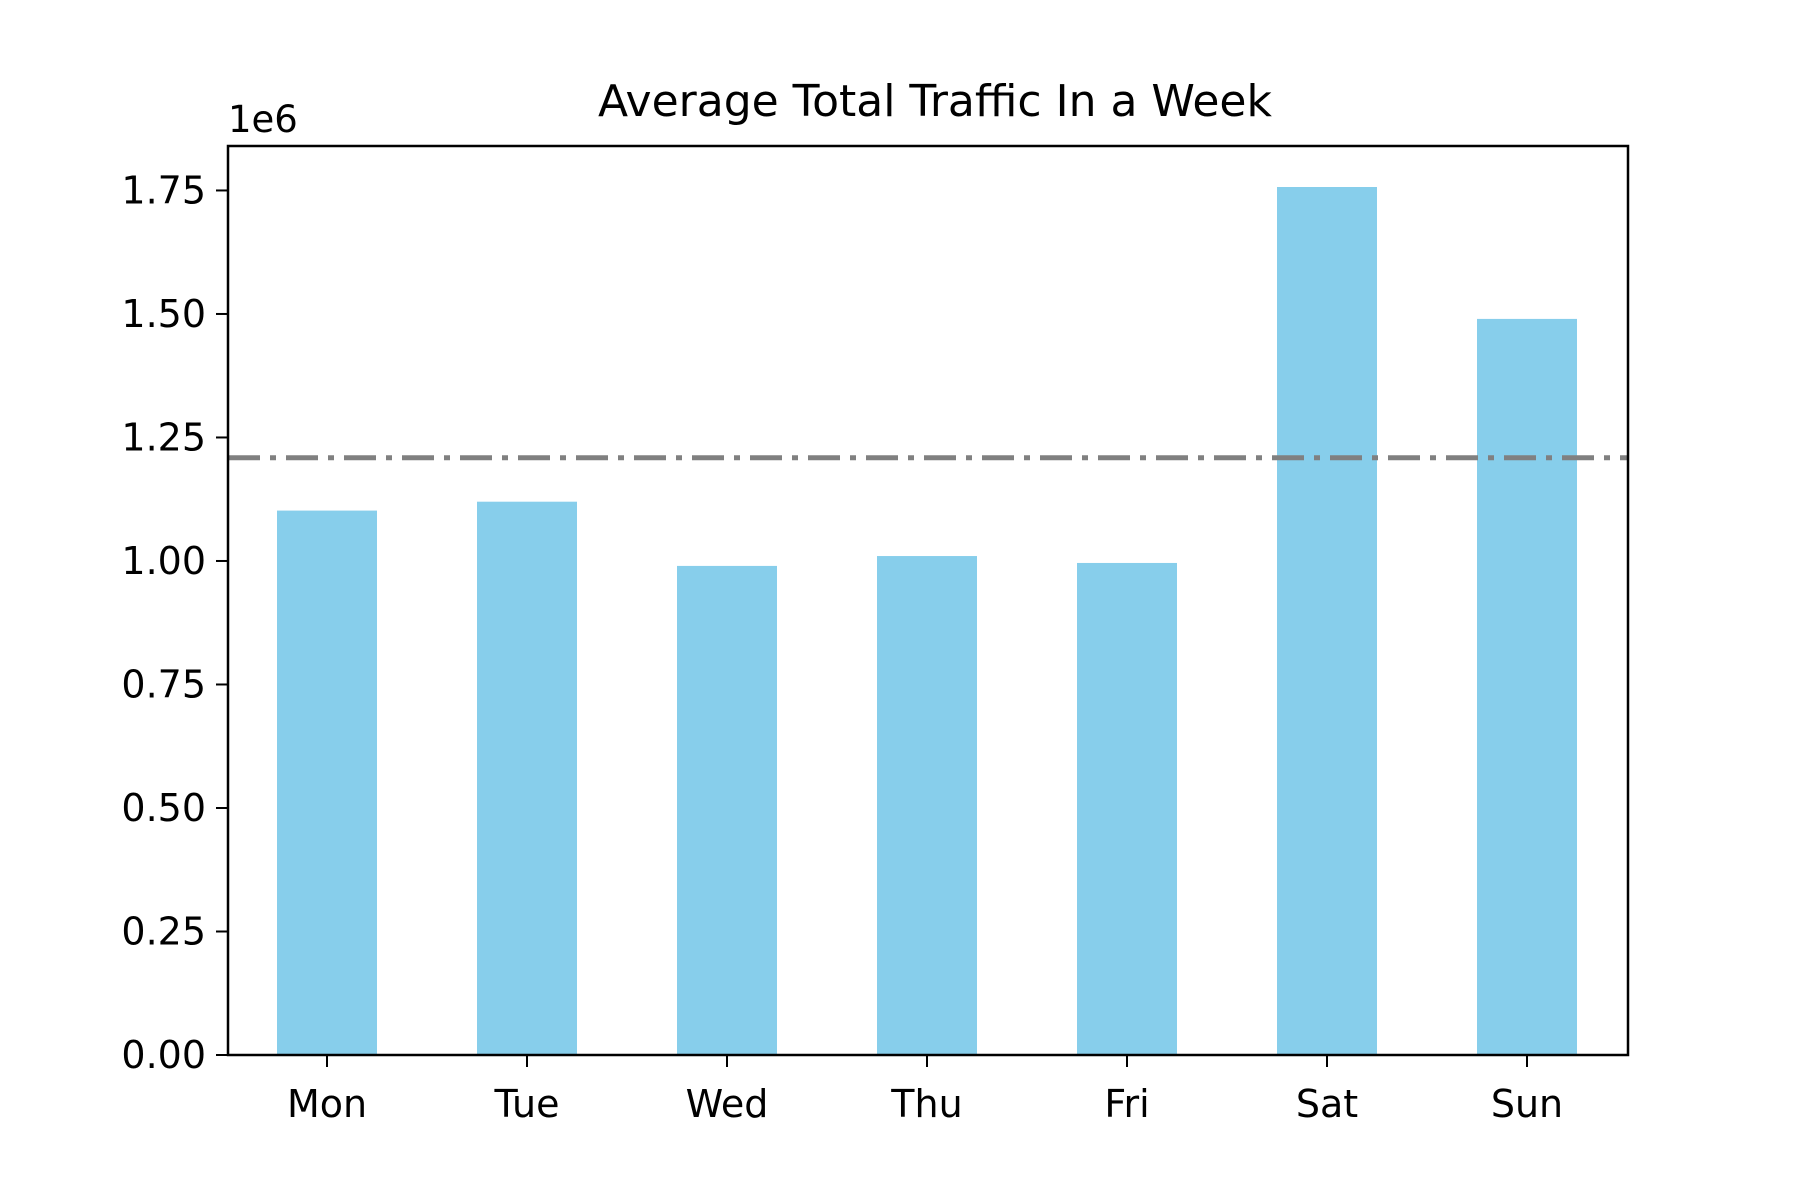  What do you see at coordinates (163, 561) in the screenshot?
I see `y-tick-label: 1.00` at bounding box center [163, 561].